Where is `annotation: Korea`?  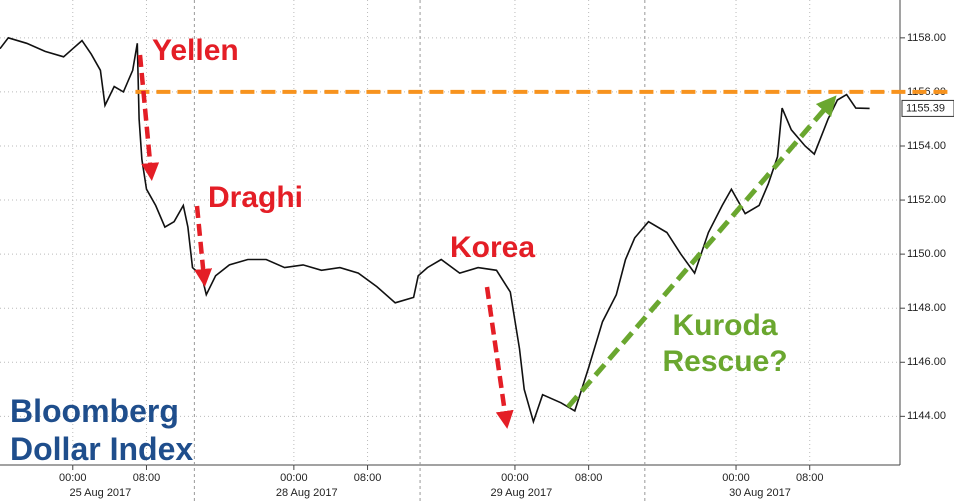
annotation: Korea is located at coordinates (492, 247).